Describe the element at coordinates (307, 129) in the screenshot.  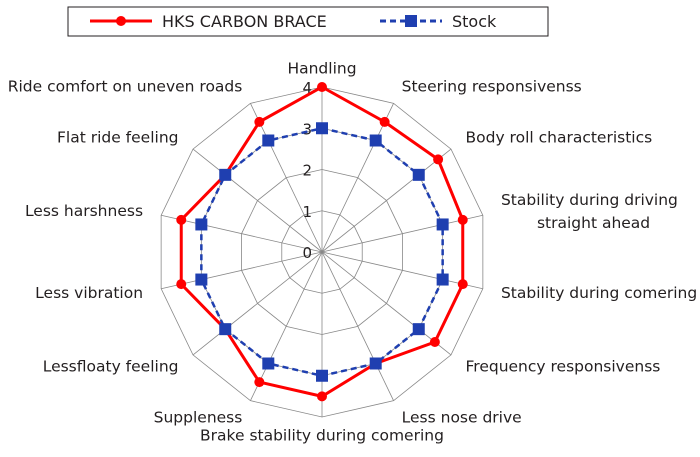
I see `tick-label: 3` at that location.